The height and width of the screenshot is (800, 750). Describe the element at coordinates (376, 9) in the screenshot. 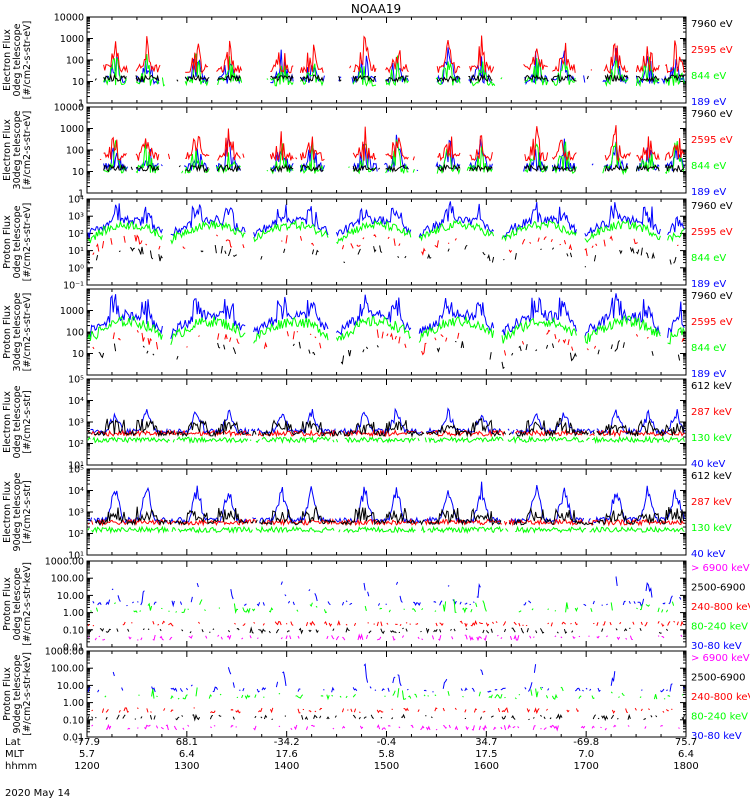

I see `figure-title: NOAA19` at that location.